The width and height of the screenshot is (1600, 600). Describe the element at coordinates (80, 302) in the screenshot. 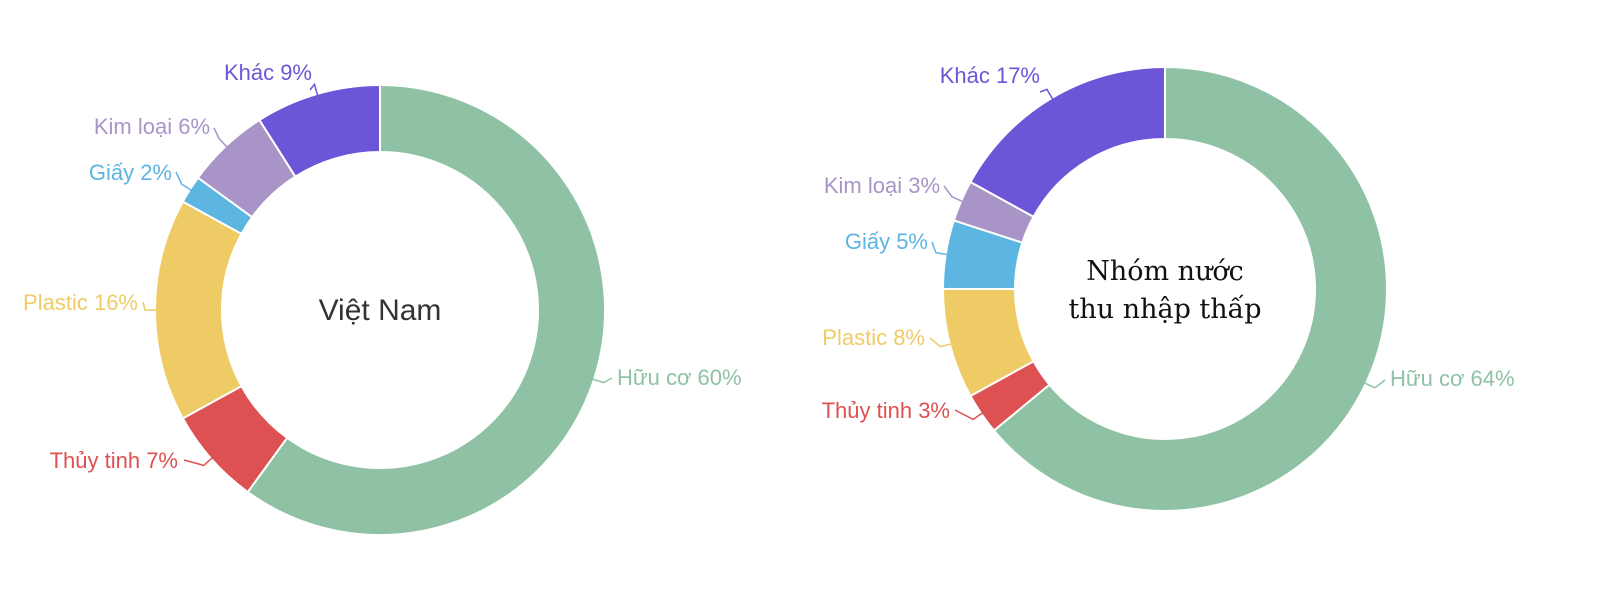

I see `slice-label-plastic: Plastic 16%` at that location.